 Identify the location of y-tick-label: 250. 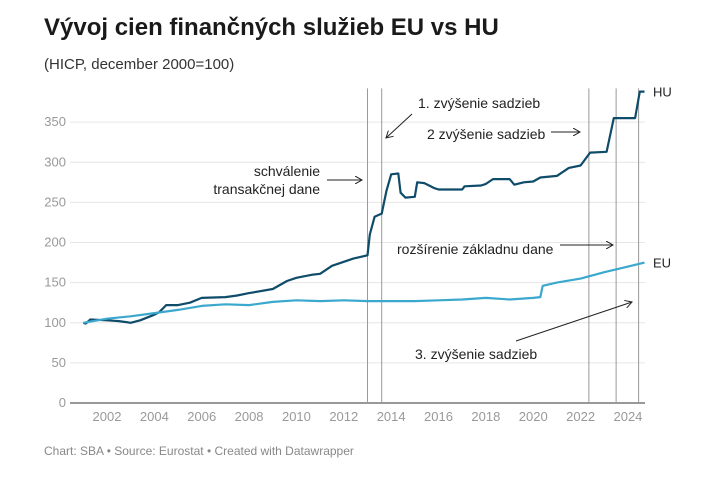
(55, 201).